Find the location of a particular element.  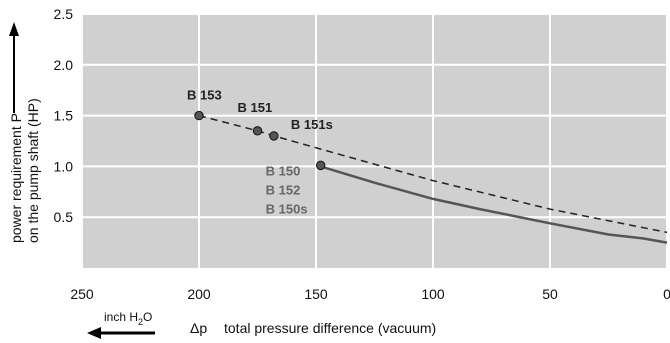

annotation-labels: B 153 B 151 B 151s B 150 B 152 B 150s is located at coordinates (260, 152).